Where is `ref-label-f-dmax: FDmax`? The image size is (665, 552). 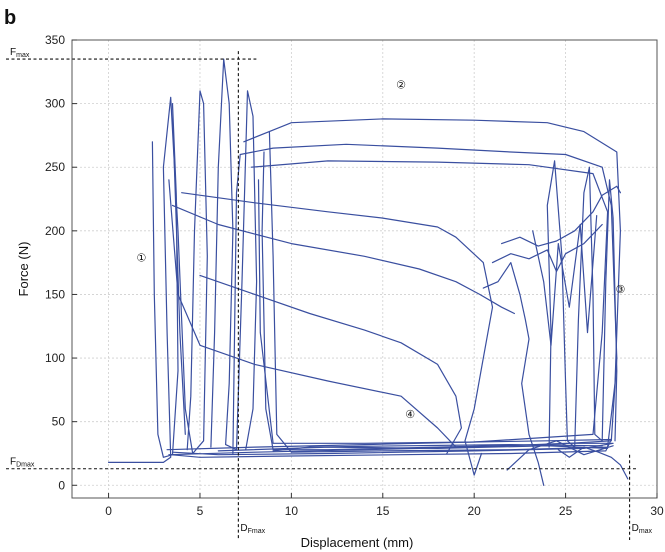 ref-label-f-dmax: FDmax is located at coordinates (22, 463).